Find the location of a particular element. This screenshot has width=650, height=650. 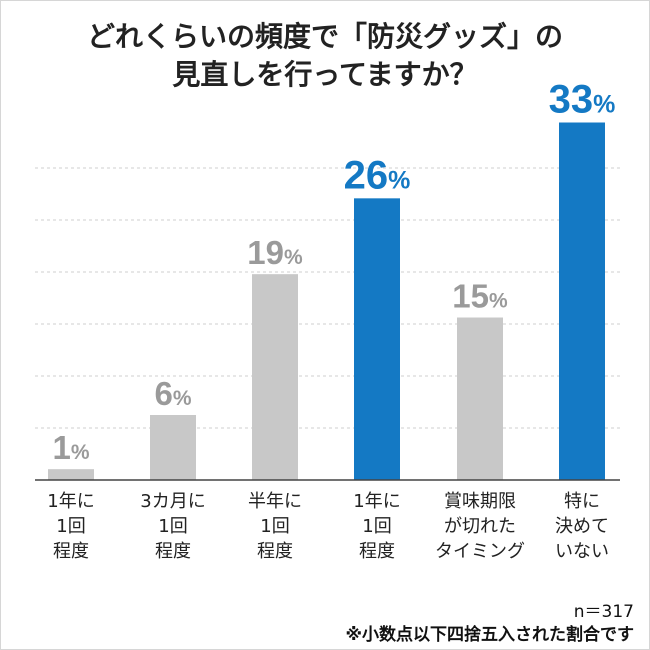

value-label-1: 1% is located at coordinates (70, 447).